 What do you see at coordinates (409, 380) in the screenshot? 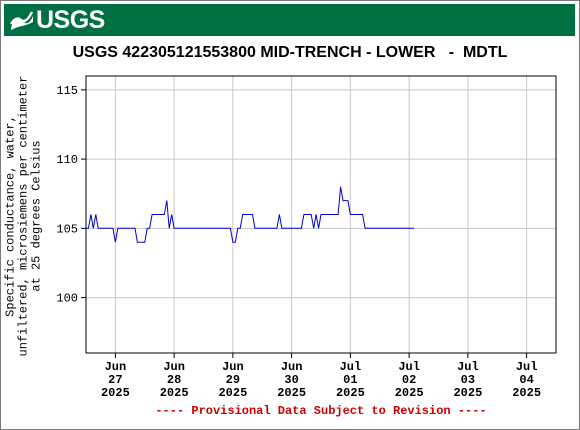
I see `x-tick-label: Jul 02 2025` at bounding box center [409, 380].